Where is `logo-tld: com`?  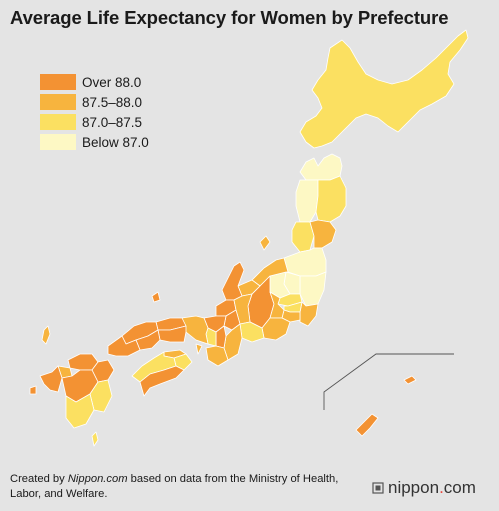
logo-tld: com is located at coordinates (459, 487).